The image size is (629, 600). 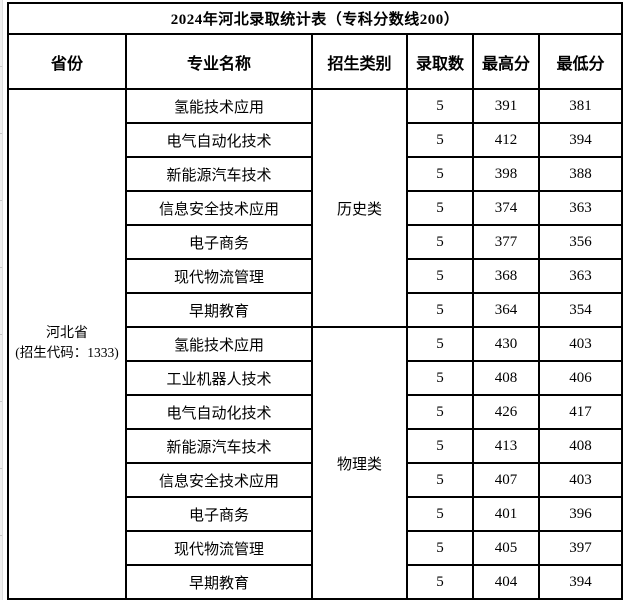 I want to click on table-row: 信息安全技术应用 5 407 403, so click(x=316, y=480).